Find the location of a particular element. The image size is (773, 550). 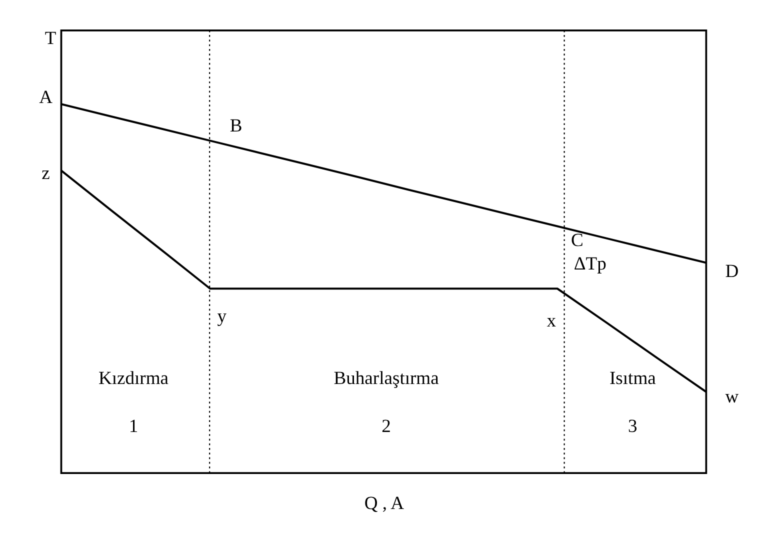

annotation: Kızdırma is located at coordinates (133, 378).